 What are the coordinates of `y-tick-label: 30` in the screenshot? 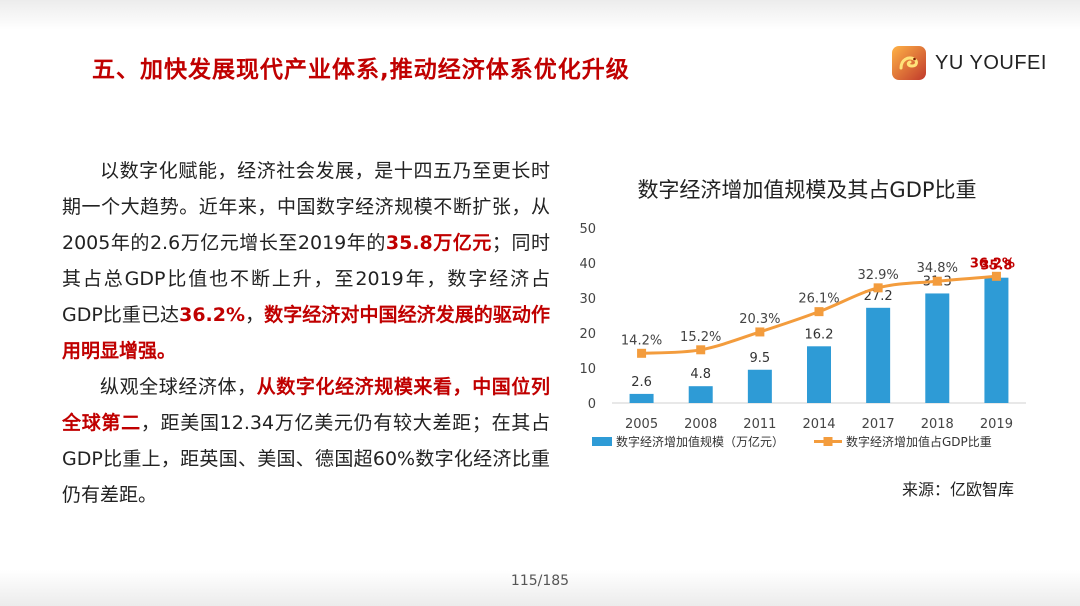 It's located at (587, 299).